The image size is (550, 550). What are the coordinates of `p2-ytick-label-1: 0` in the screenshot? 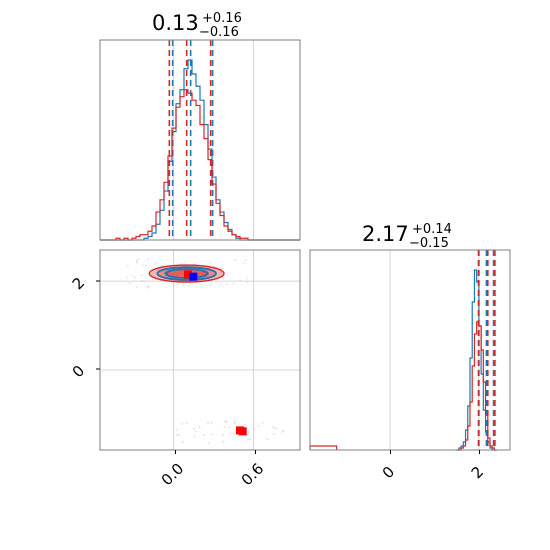 It's located at (78, 371).